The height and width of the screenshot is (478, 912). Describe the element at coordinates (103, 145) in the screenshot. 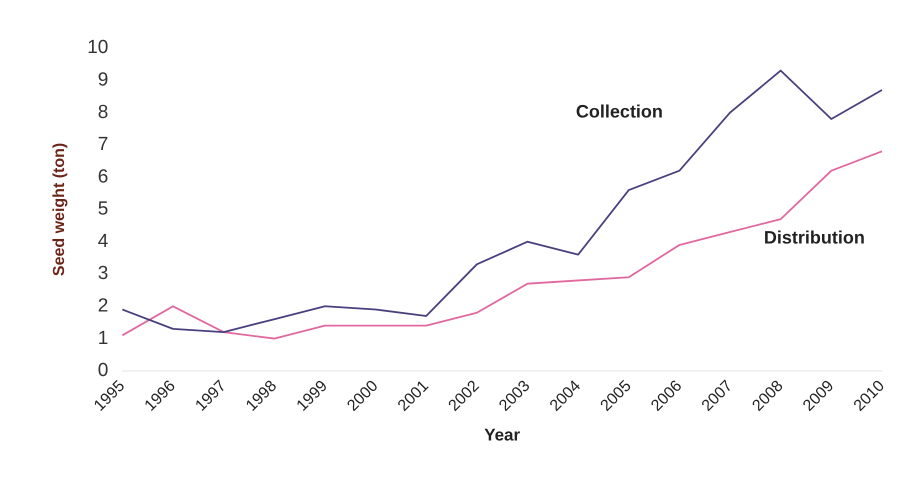

I see `y-tick-label: 7` at that location.